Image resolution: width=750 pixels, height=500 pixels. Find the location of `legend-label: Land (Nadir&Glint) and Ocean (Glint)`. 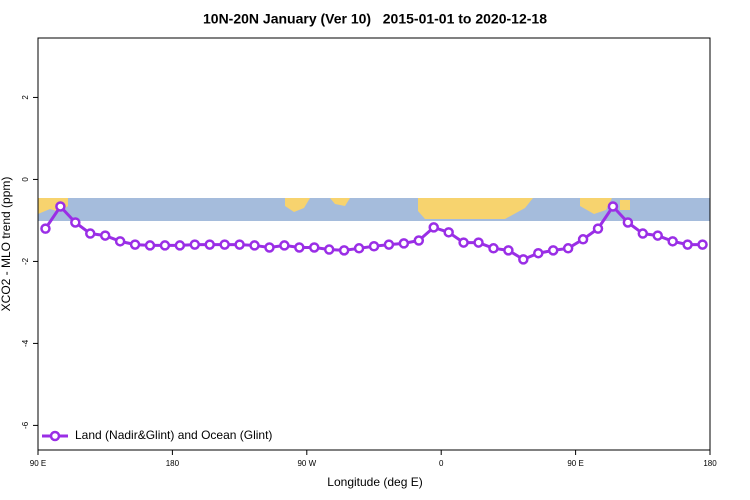

legend-label: Land (Nadir&Glint) and Ocean (Glint) is located at coordinates (173, 435).